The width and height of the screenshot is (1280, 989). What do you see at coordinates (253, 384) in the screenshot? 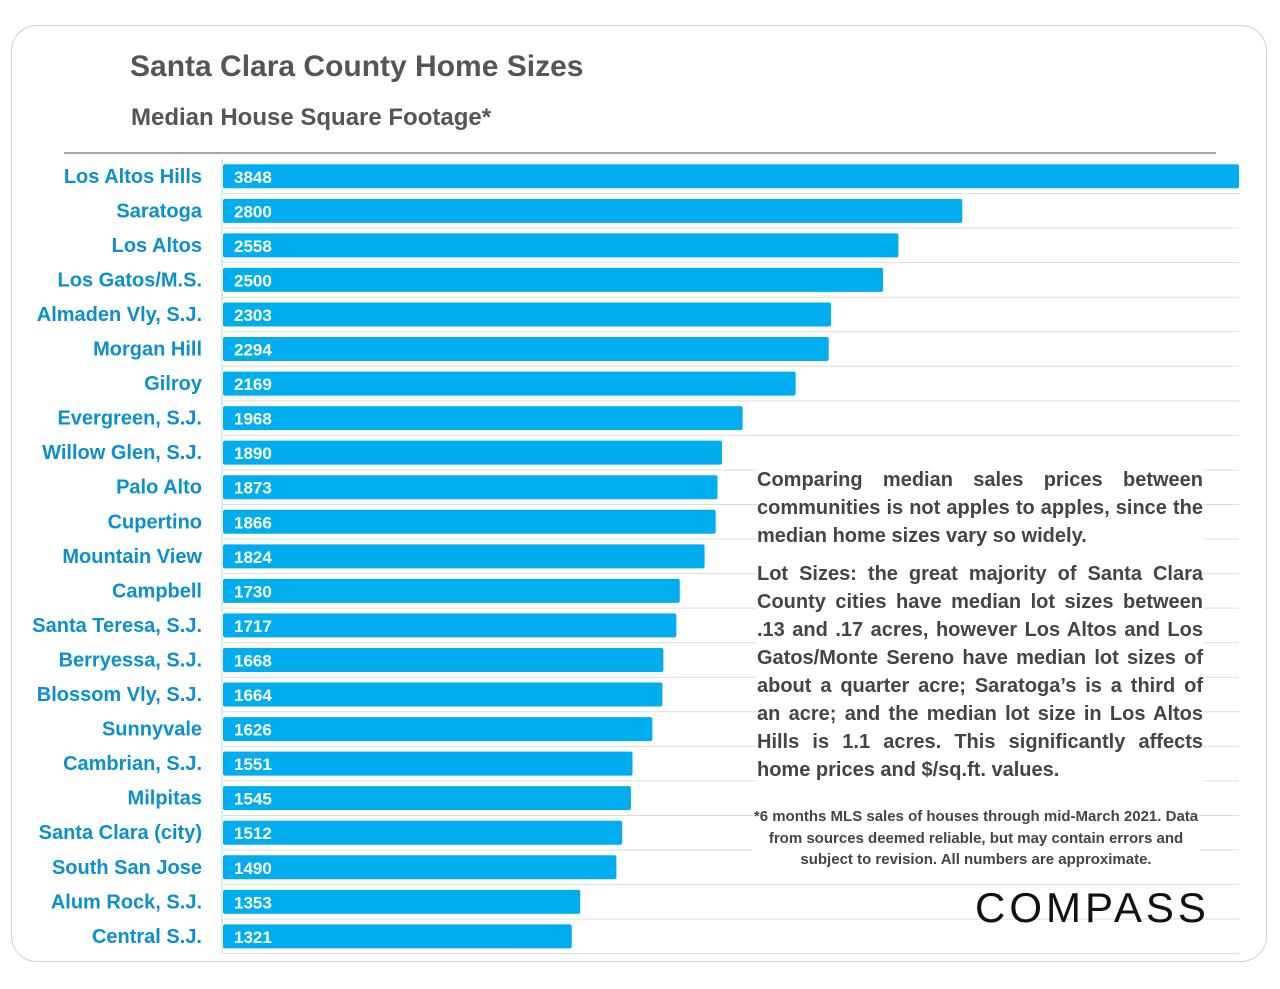
I see `data-label: 2169` at bounding box center [253, 384].